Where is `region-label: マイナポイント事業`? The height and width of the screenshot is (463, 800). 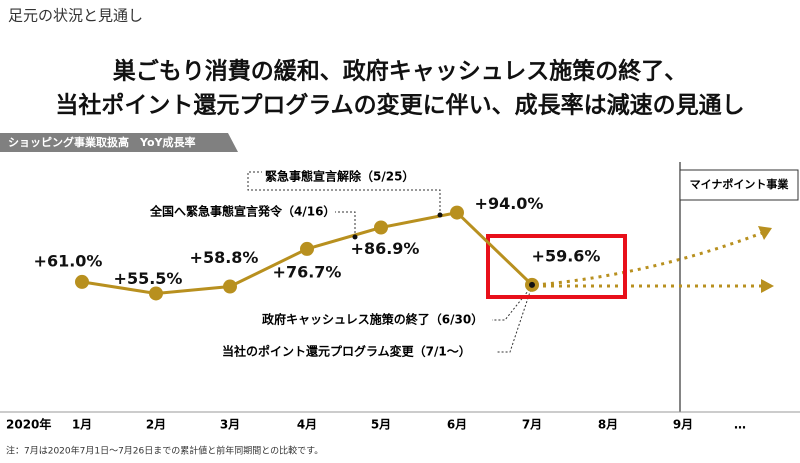
region-label: マイナポイント事業 is located at coordinates (740, 184).